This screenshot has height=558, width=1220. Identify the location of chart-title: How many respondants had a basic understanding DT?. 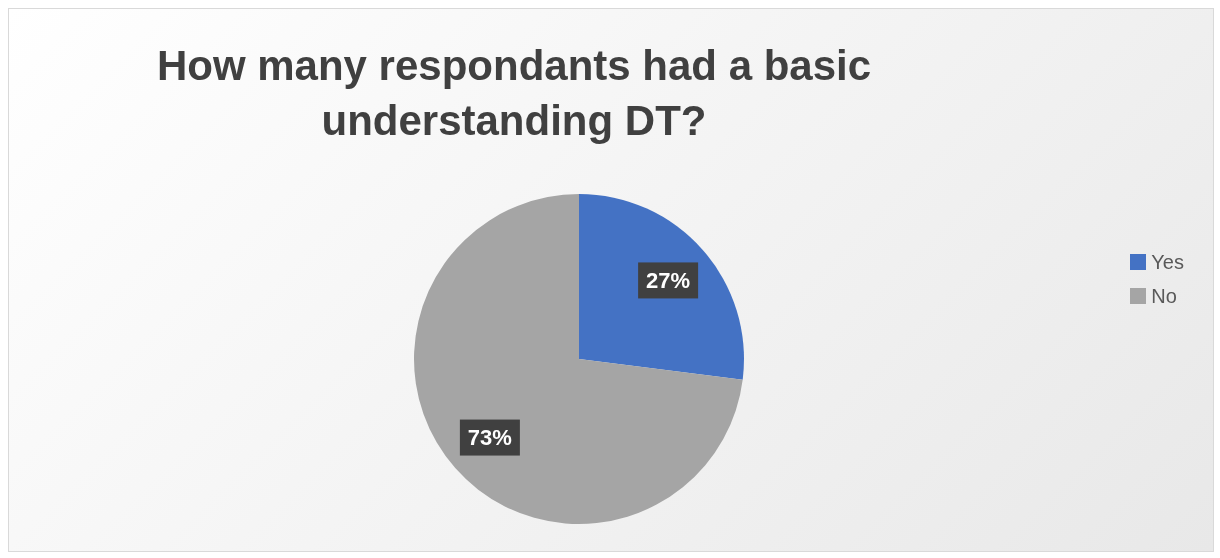
(514, 93).